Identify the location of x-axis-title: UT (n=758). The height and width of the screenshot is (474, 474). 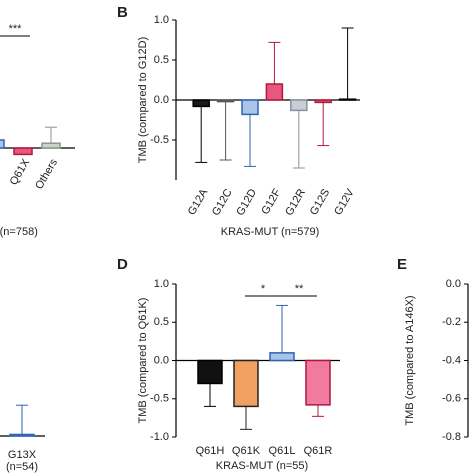
(19, 232).